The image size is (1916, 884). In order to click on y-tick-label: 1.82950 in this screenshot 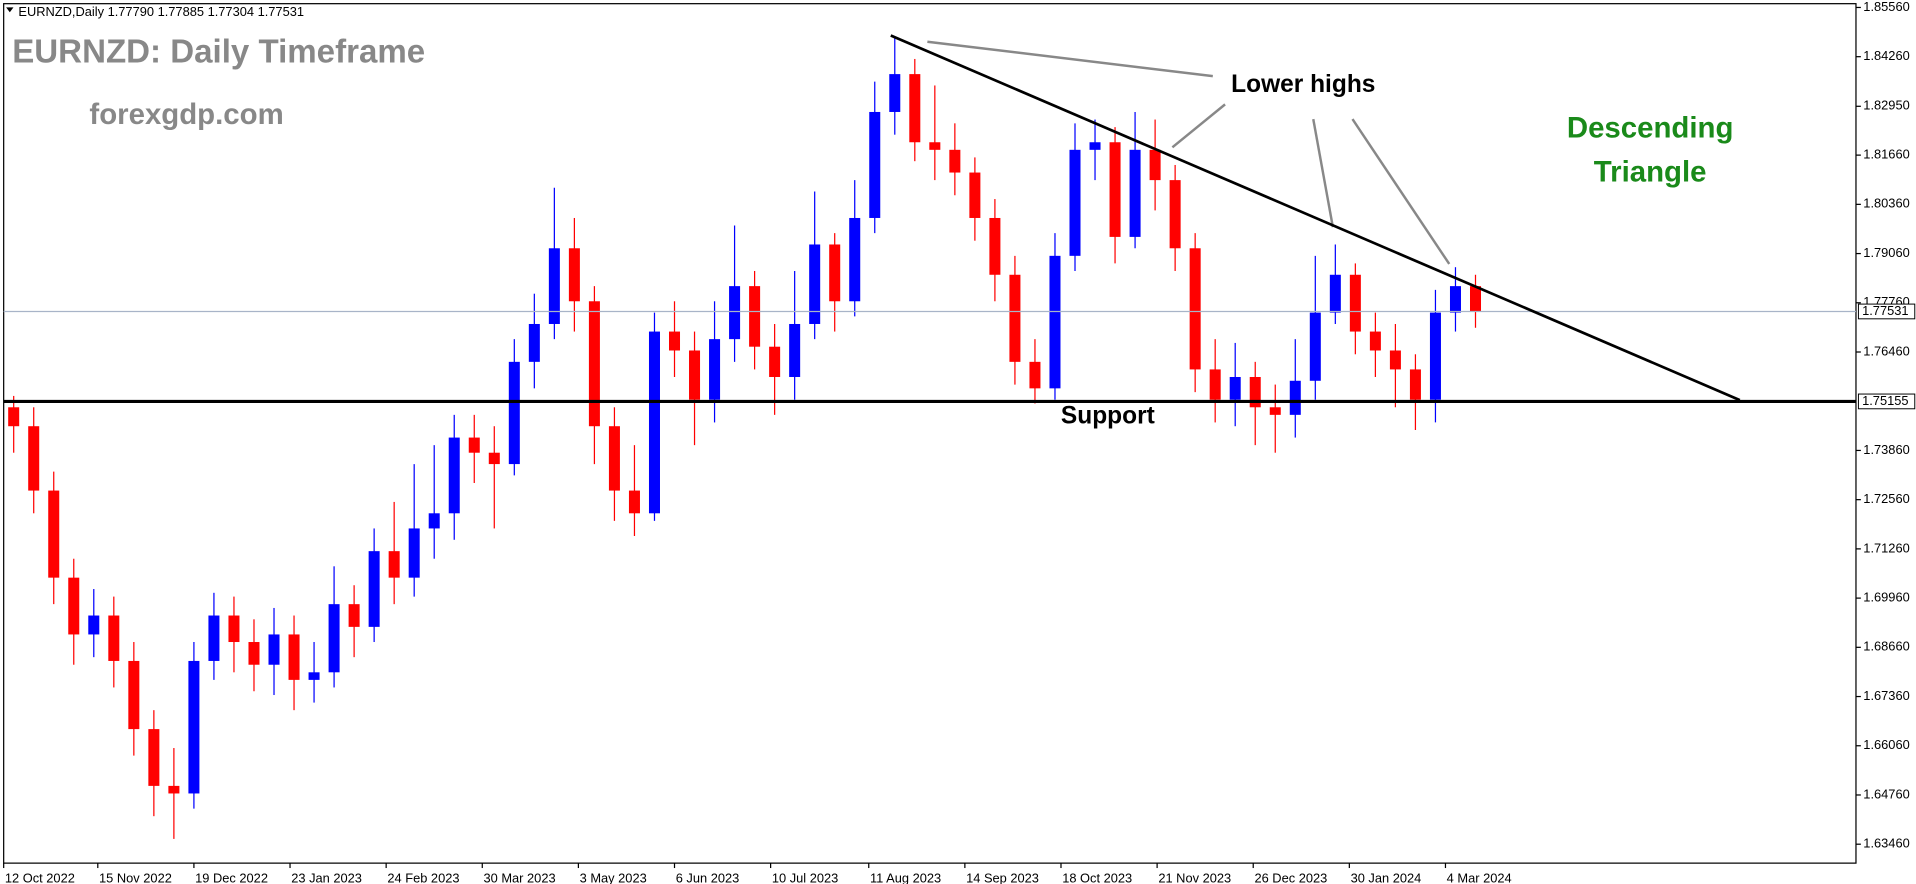, I will do `click(1886, 105)`.